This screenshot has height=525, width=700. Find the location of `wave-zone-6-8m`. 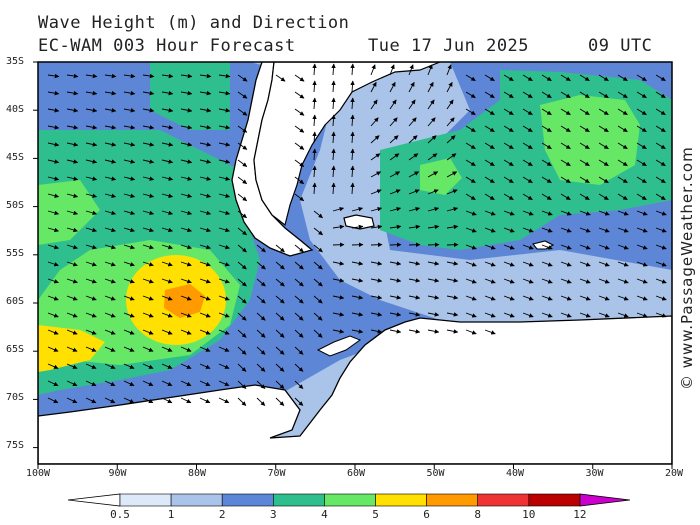

wave-zone-6-8m is located at coordinates (184, 301).